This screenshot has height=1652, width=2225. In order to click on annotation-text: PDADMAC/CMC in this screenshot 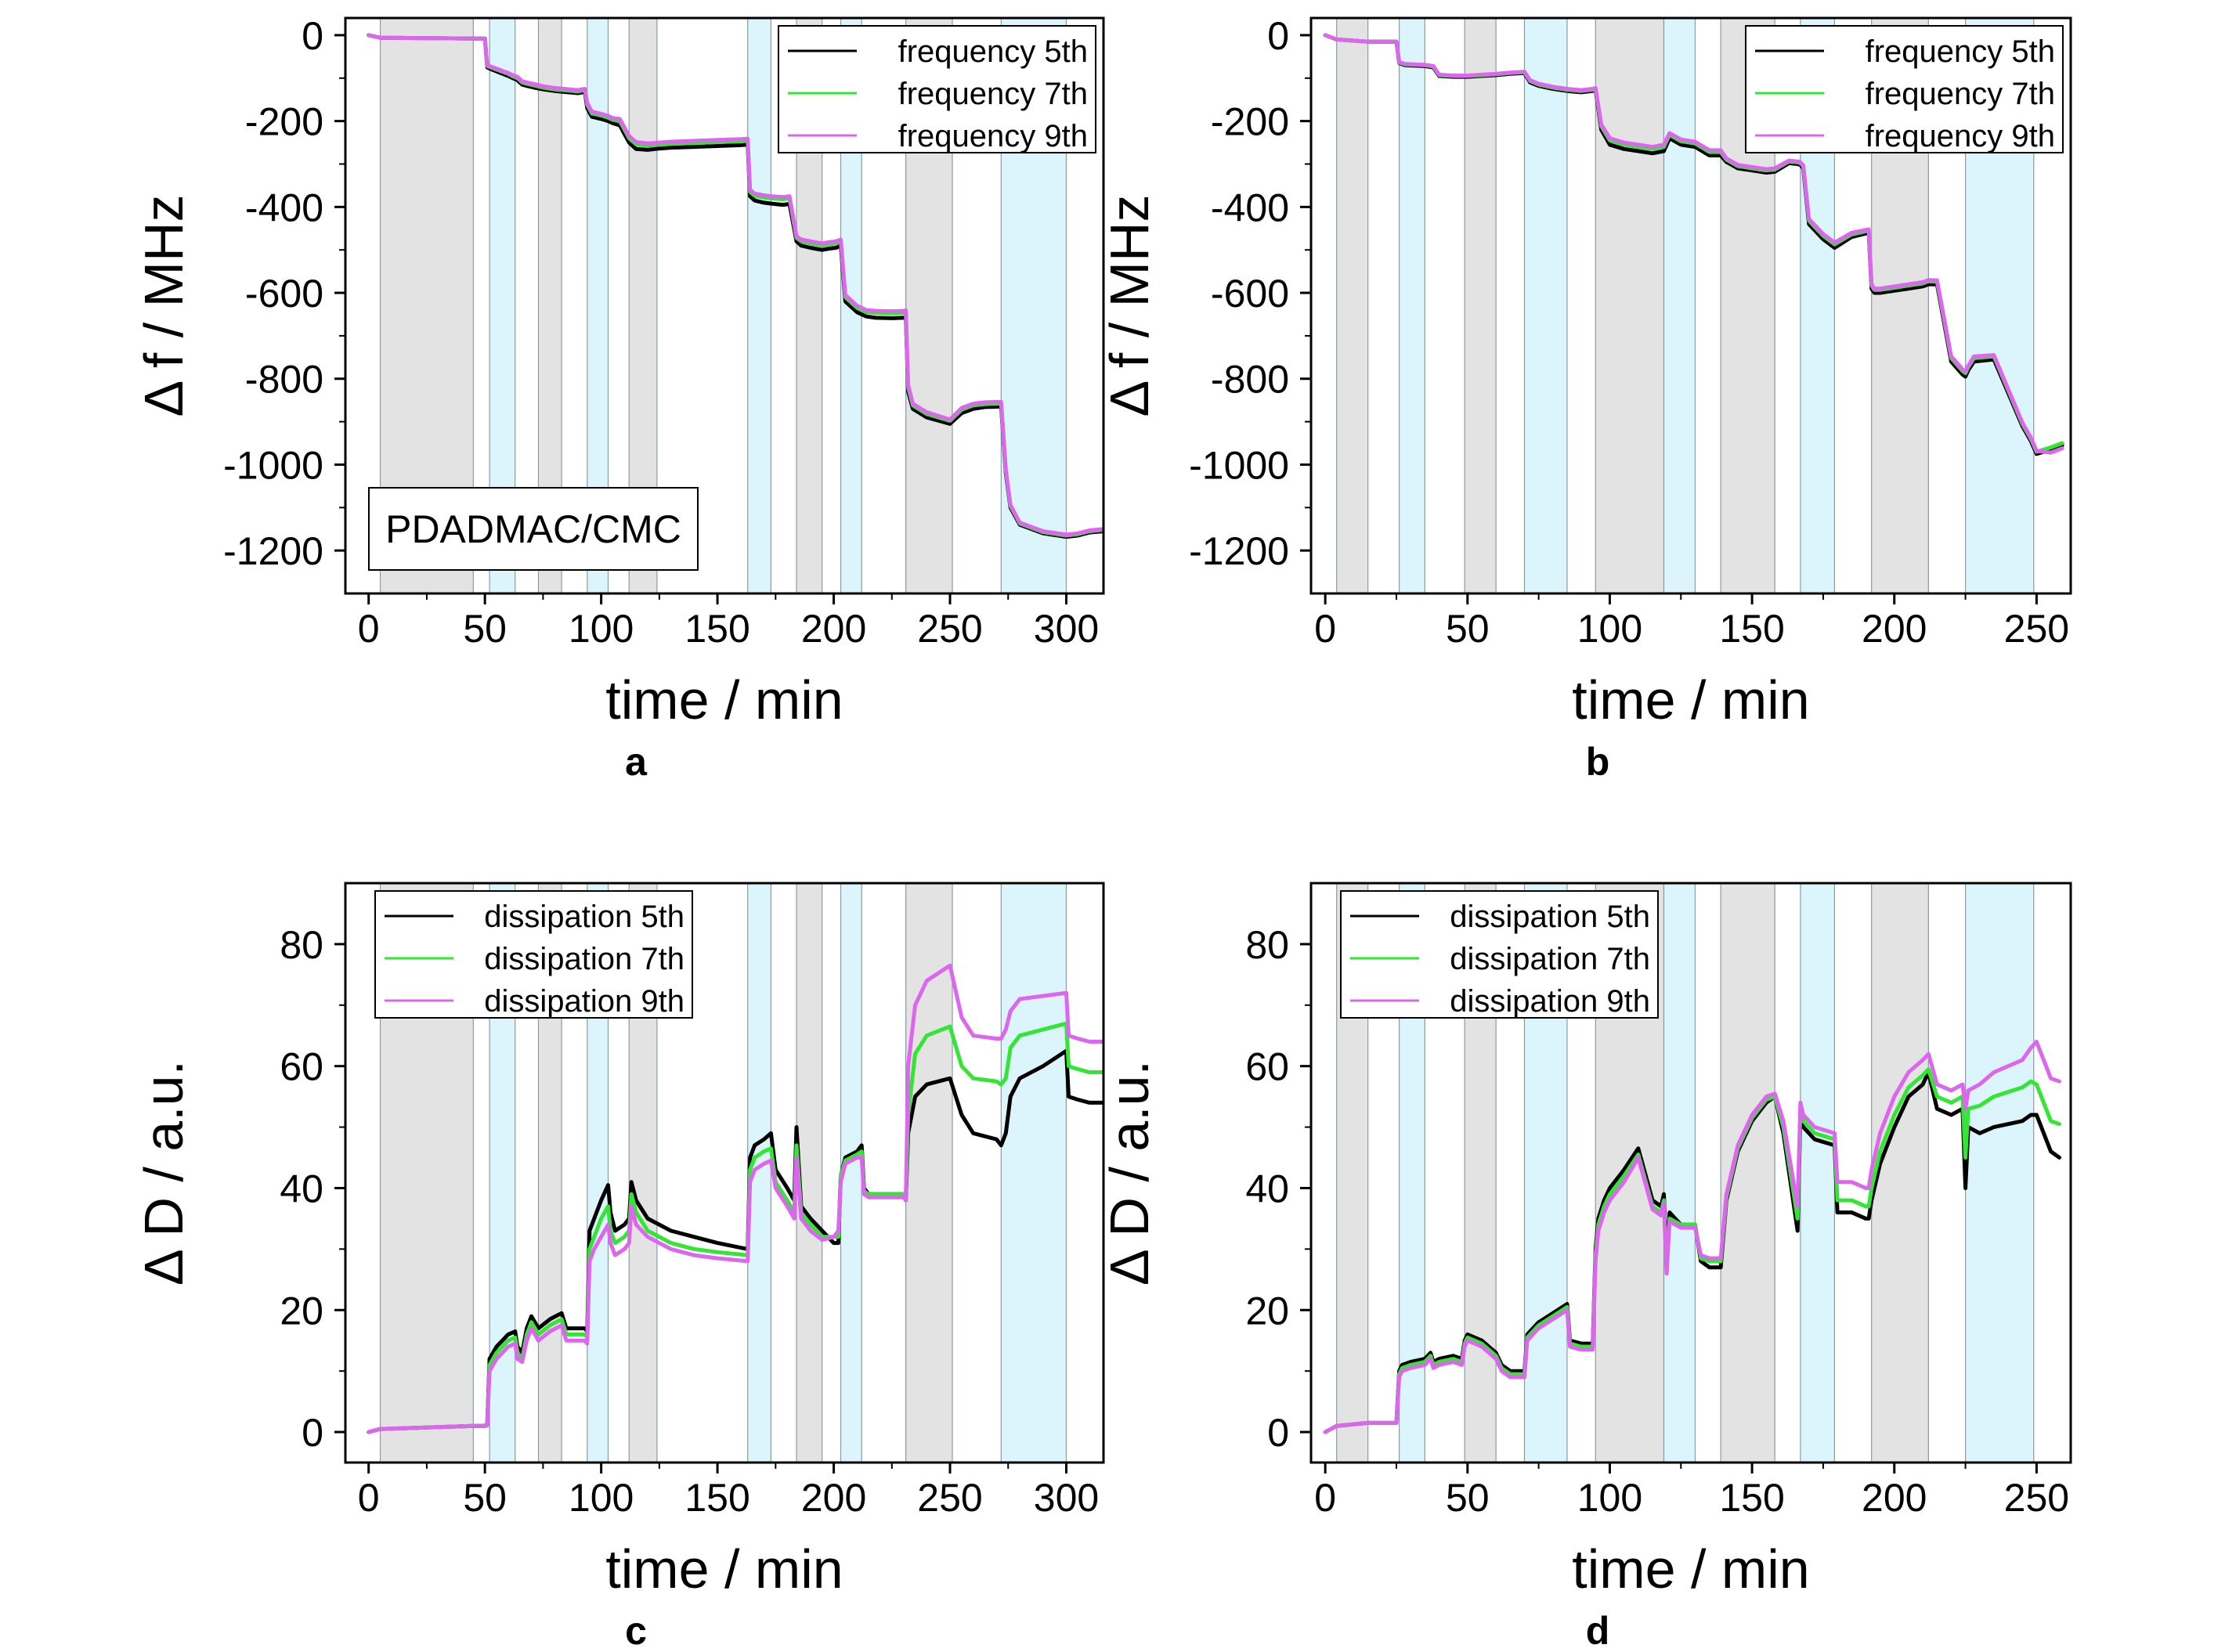, I will do `click(533, 529)`.